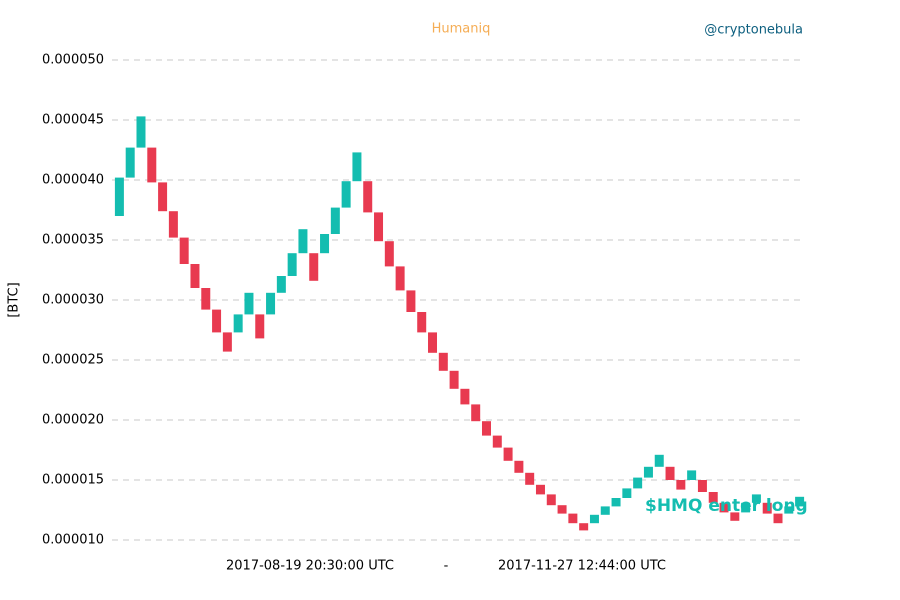 Image resolution: width=900 pixels, height=600 pixels. What do you see at coordinates (310, 566) in the screenshot?
I see `x-range-start: 2017-08-19 20:30:00 UTC` at bounding box center [310, 566].